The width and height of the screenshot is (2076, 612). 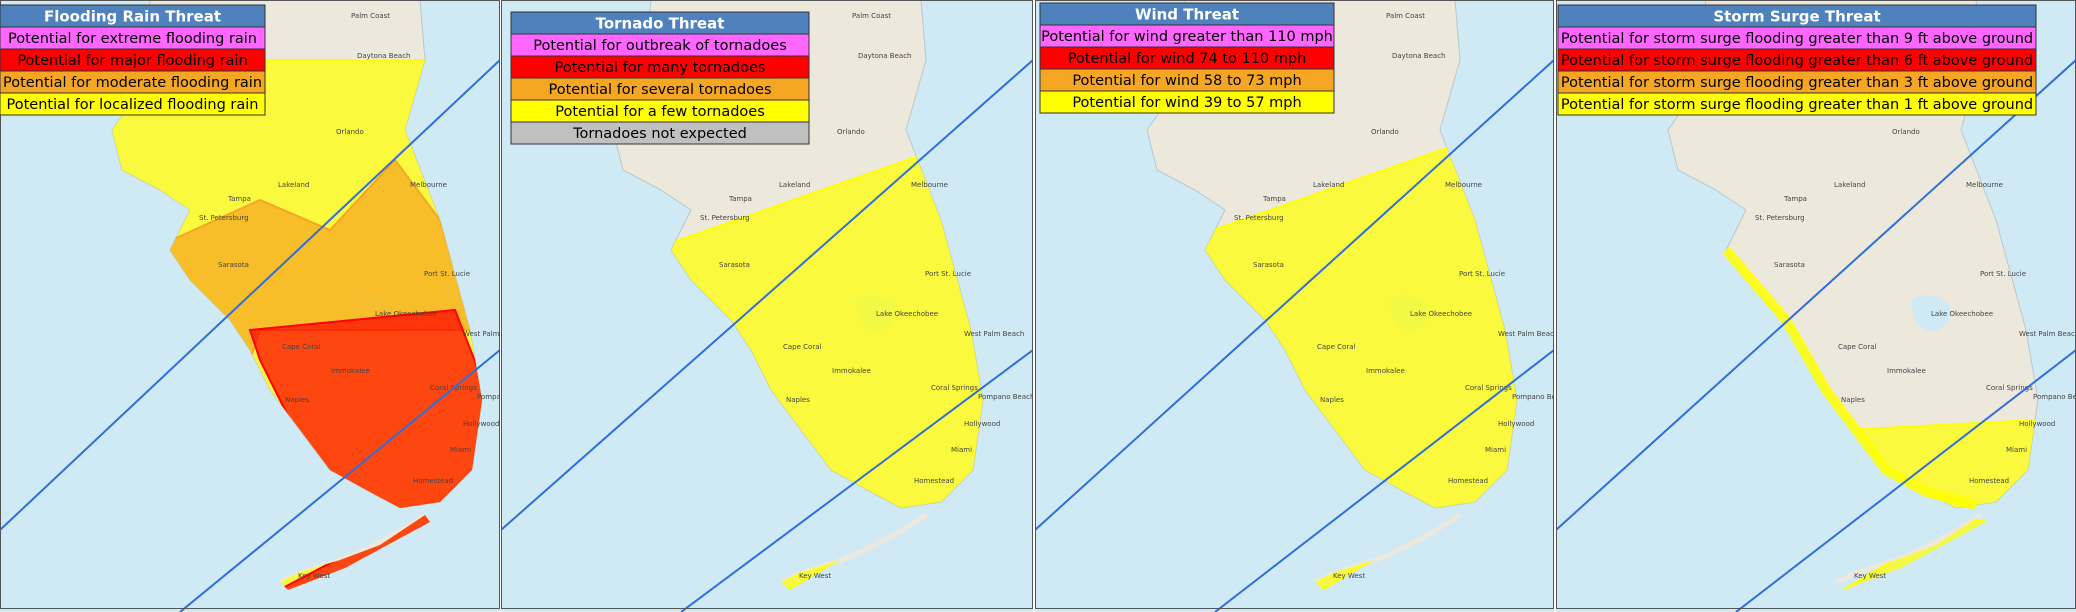 I want to click on legend-label: Potential for a few tornadoes, so click(x=660, y=112).